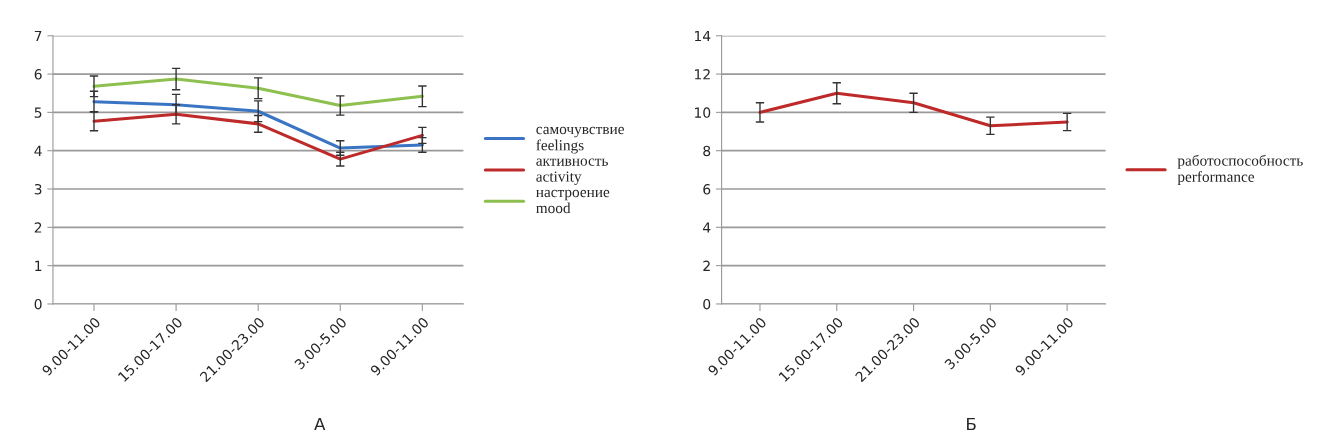  Describe the element at coordinates (1240, 170) in the screenshot. I see `legend-label: работоспособность performance` at that location.